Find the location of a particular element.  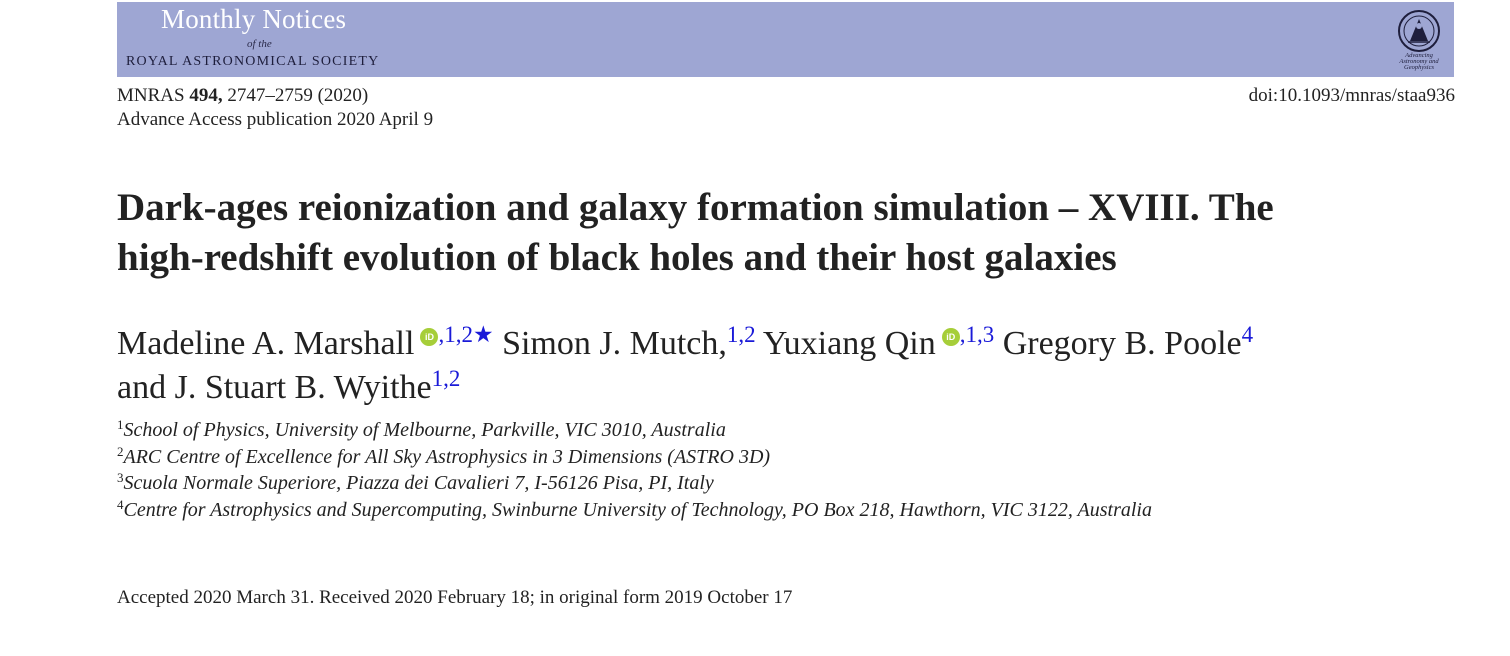

seal-icon is located at coordinates (1419, 31).